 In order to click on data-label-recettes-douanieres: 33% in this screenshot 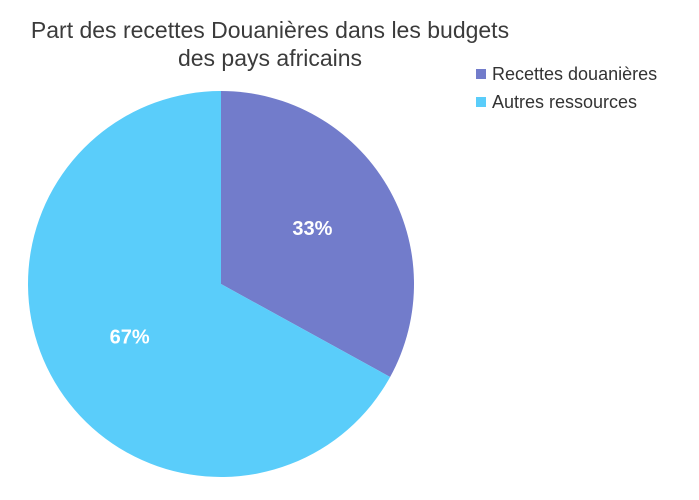, I will do `click(312, 229)`.